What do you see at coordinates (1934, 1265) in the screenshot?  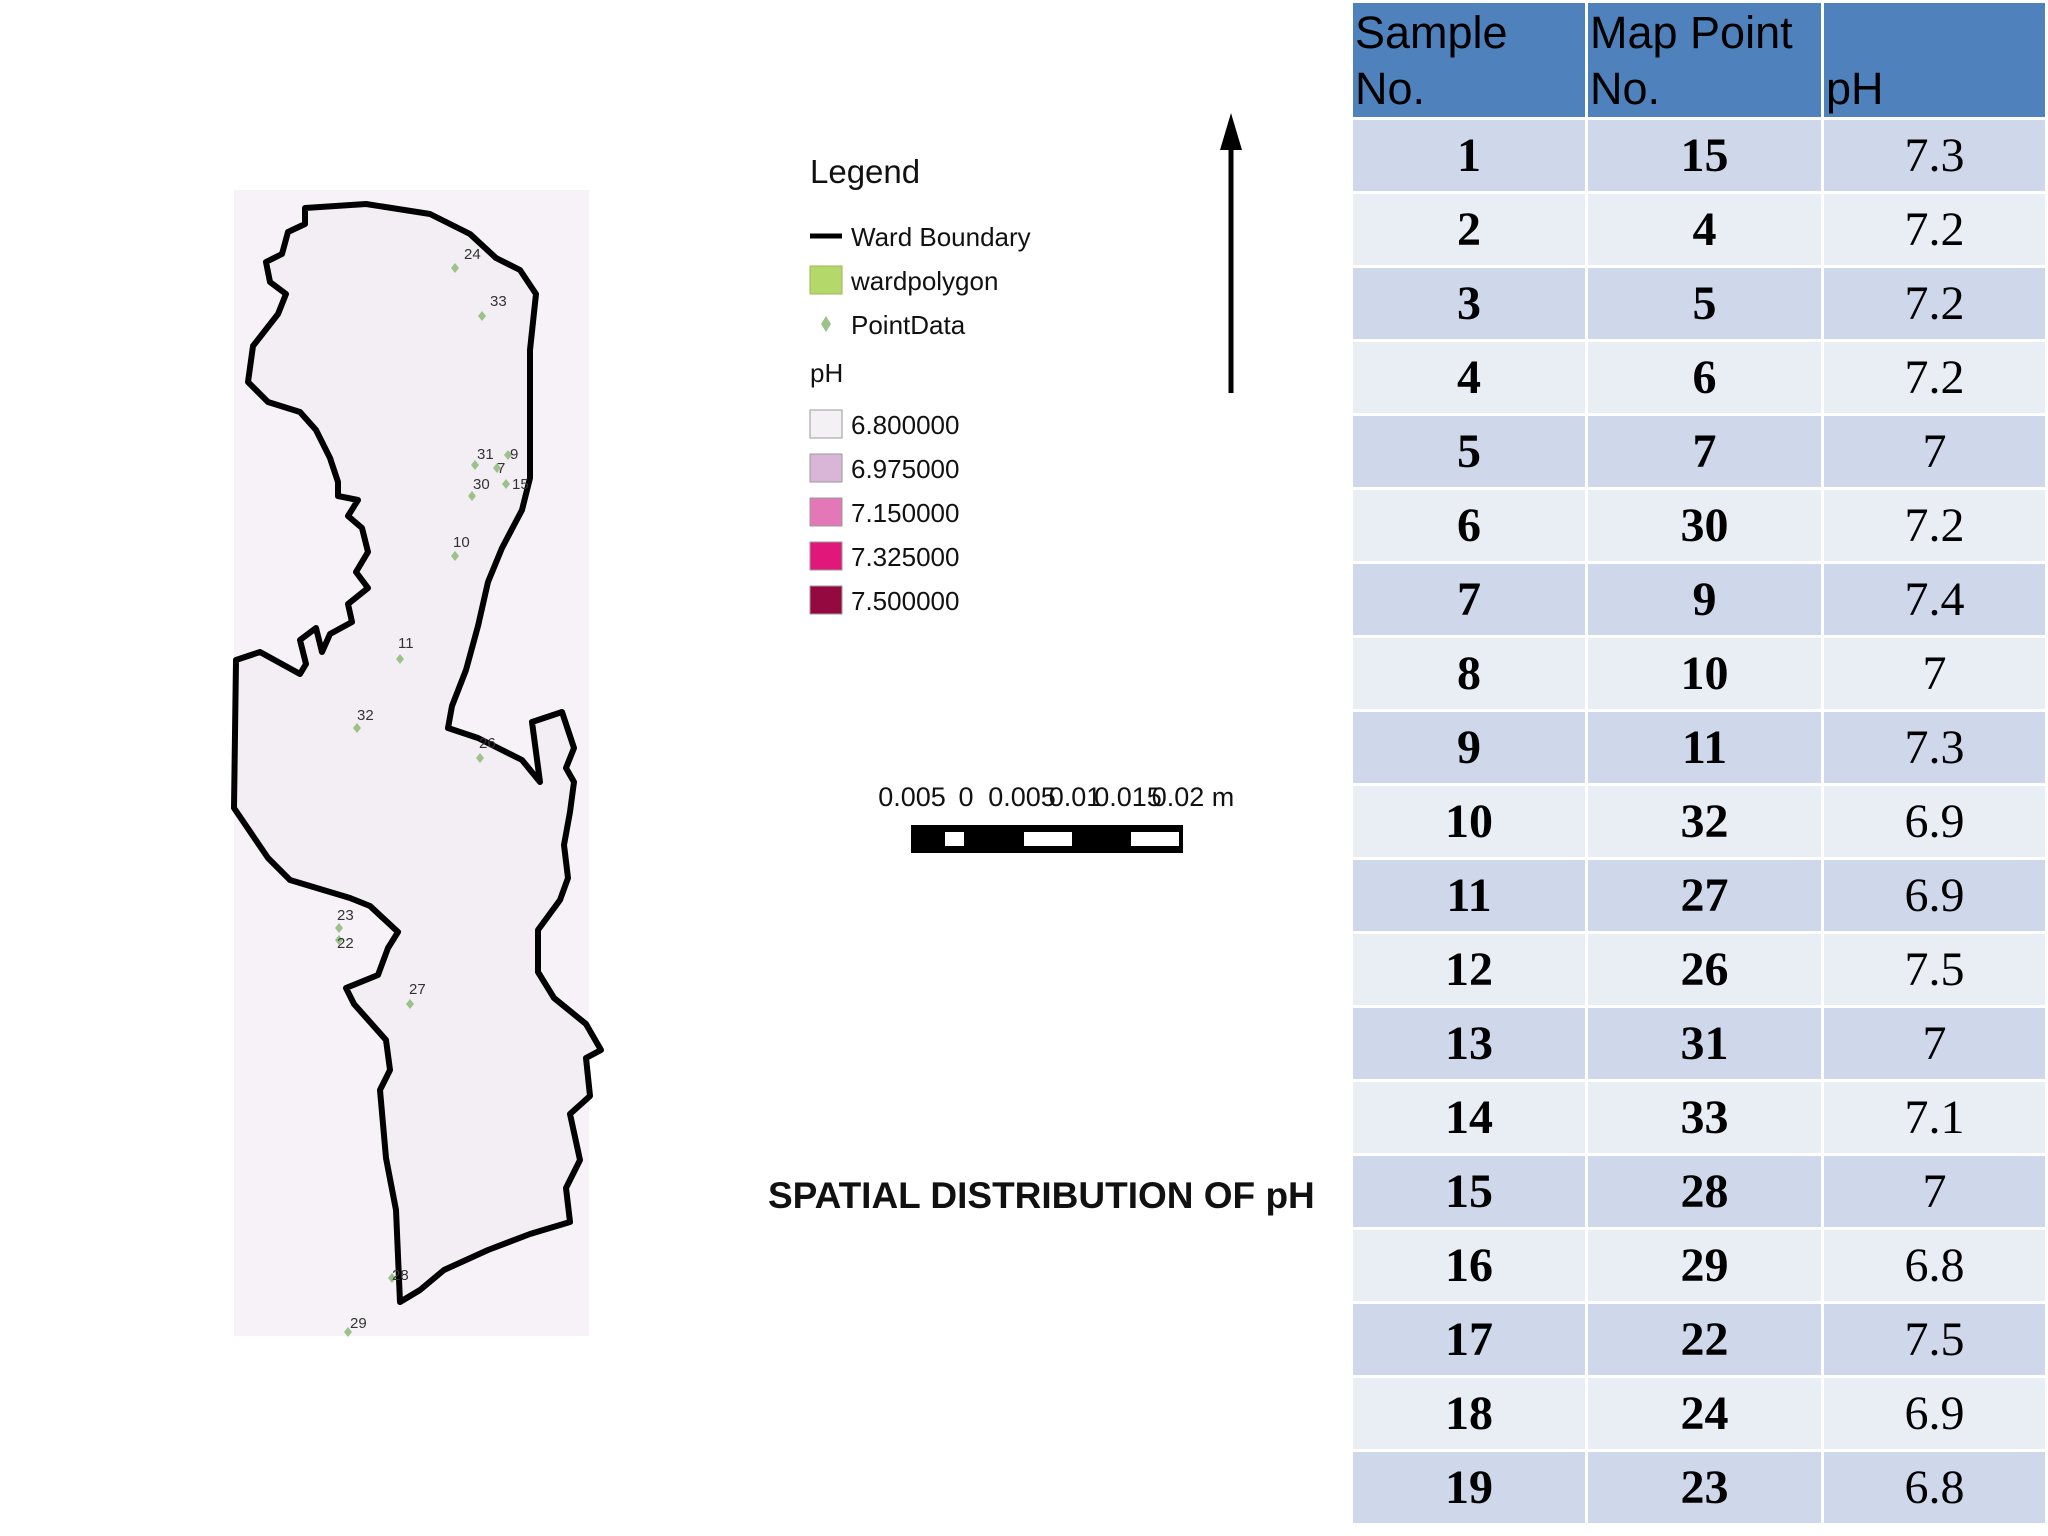 I see `cell-ph: 6.8` at bounding box center [1934, 1265].